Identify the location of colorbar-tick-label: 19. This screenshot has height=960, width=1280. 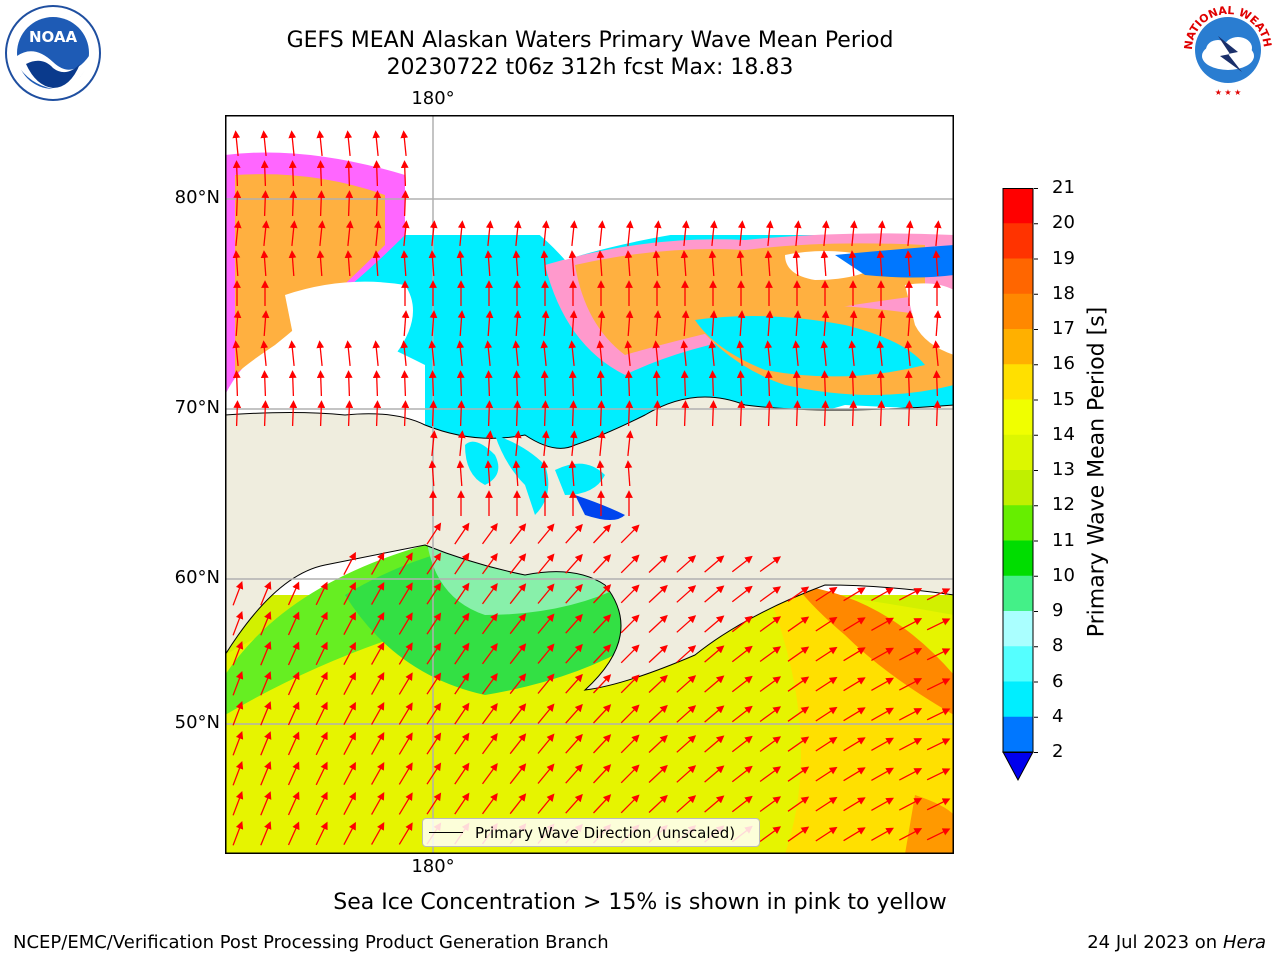
(1063, 258).